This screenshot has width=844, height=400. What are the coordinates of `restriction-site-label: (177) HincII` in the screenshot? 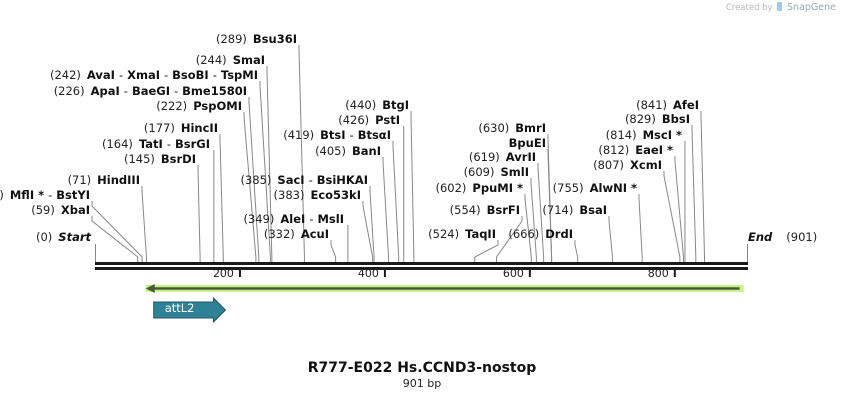 It's located at (181, 128).